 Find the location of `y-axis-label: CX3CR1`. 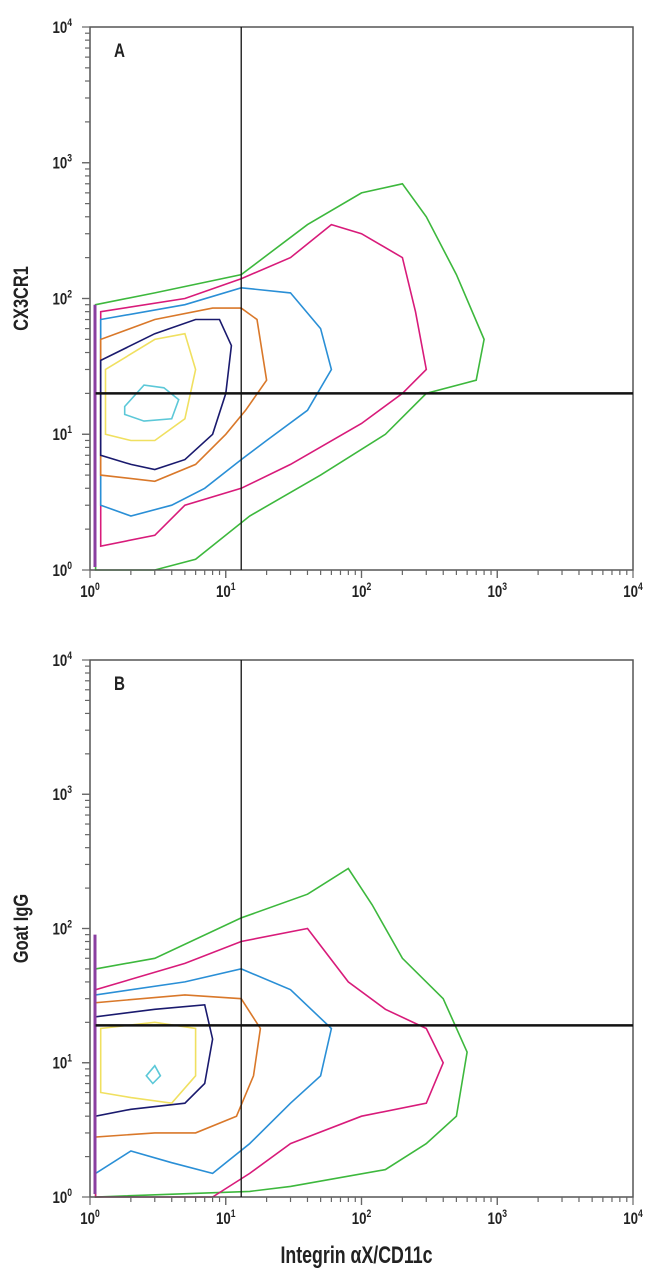

y-axis-label: CX3CR1 is located at coordinates (20, 298).